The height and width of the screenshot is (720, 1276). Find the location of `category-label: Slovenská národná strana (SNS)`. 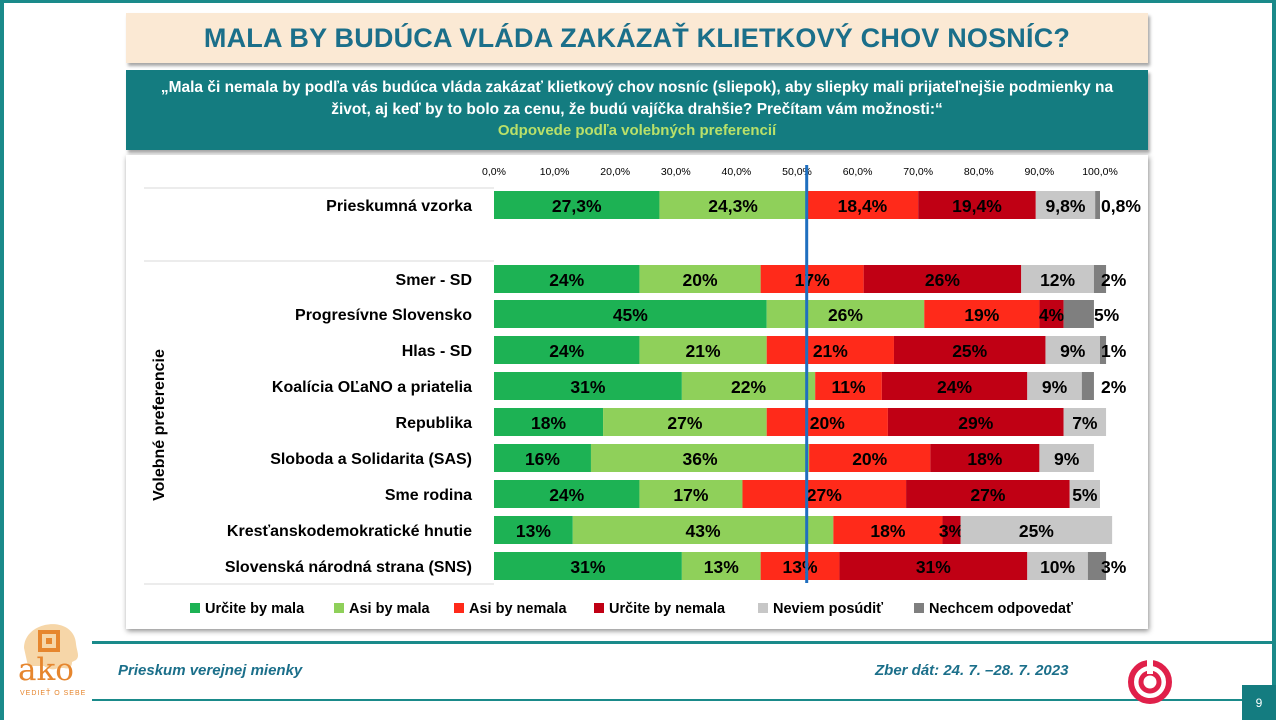

category-label: Slovenská národná strana (SNS) is located at coordinates (348, 567).